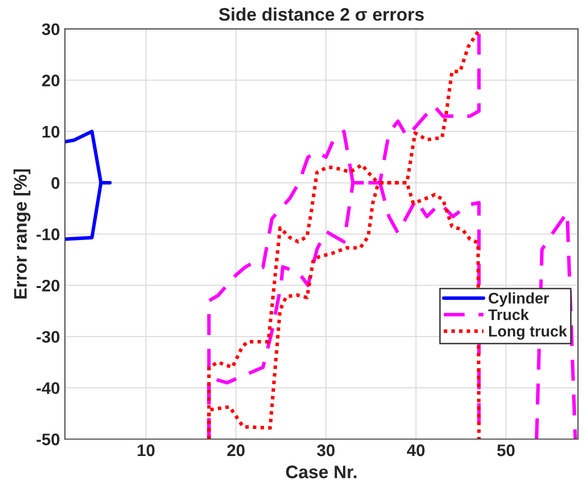 The width and height of the screenshot is (585, 499). Describe the element at coordinates (236, 450) in the screenshot. I see `x-tick-label: 20` at that location.